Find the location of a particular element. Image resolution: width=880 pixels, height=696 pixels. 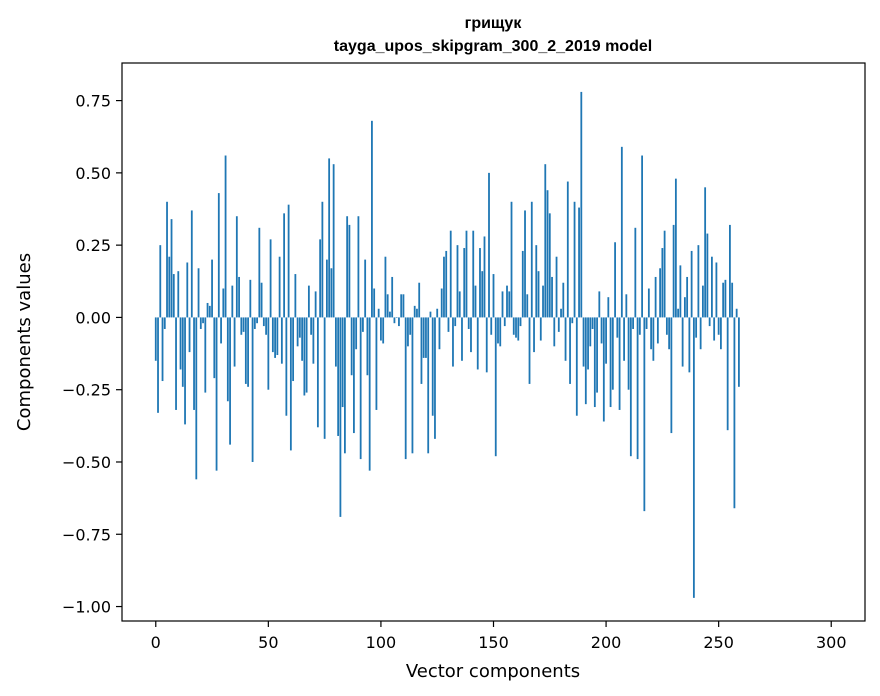

x-tick-label: 50 is located at coordinates (268, 642).